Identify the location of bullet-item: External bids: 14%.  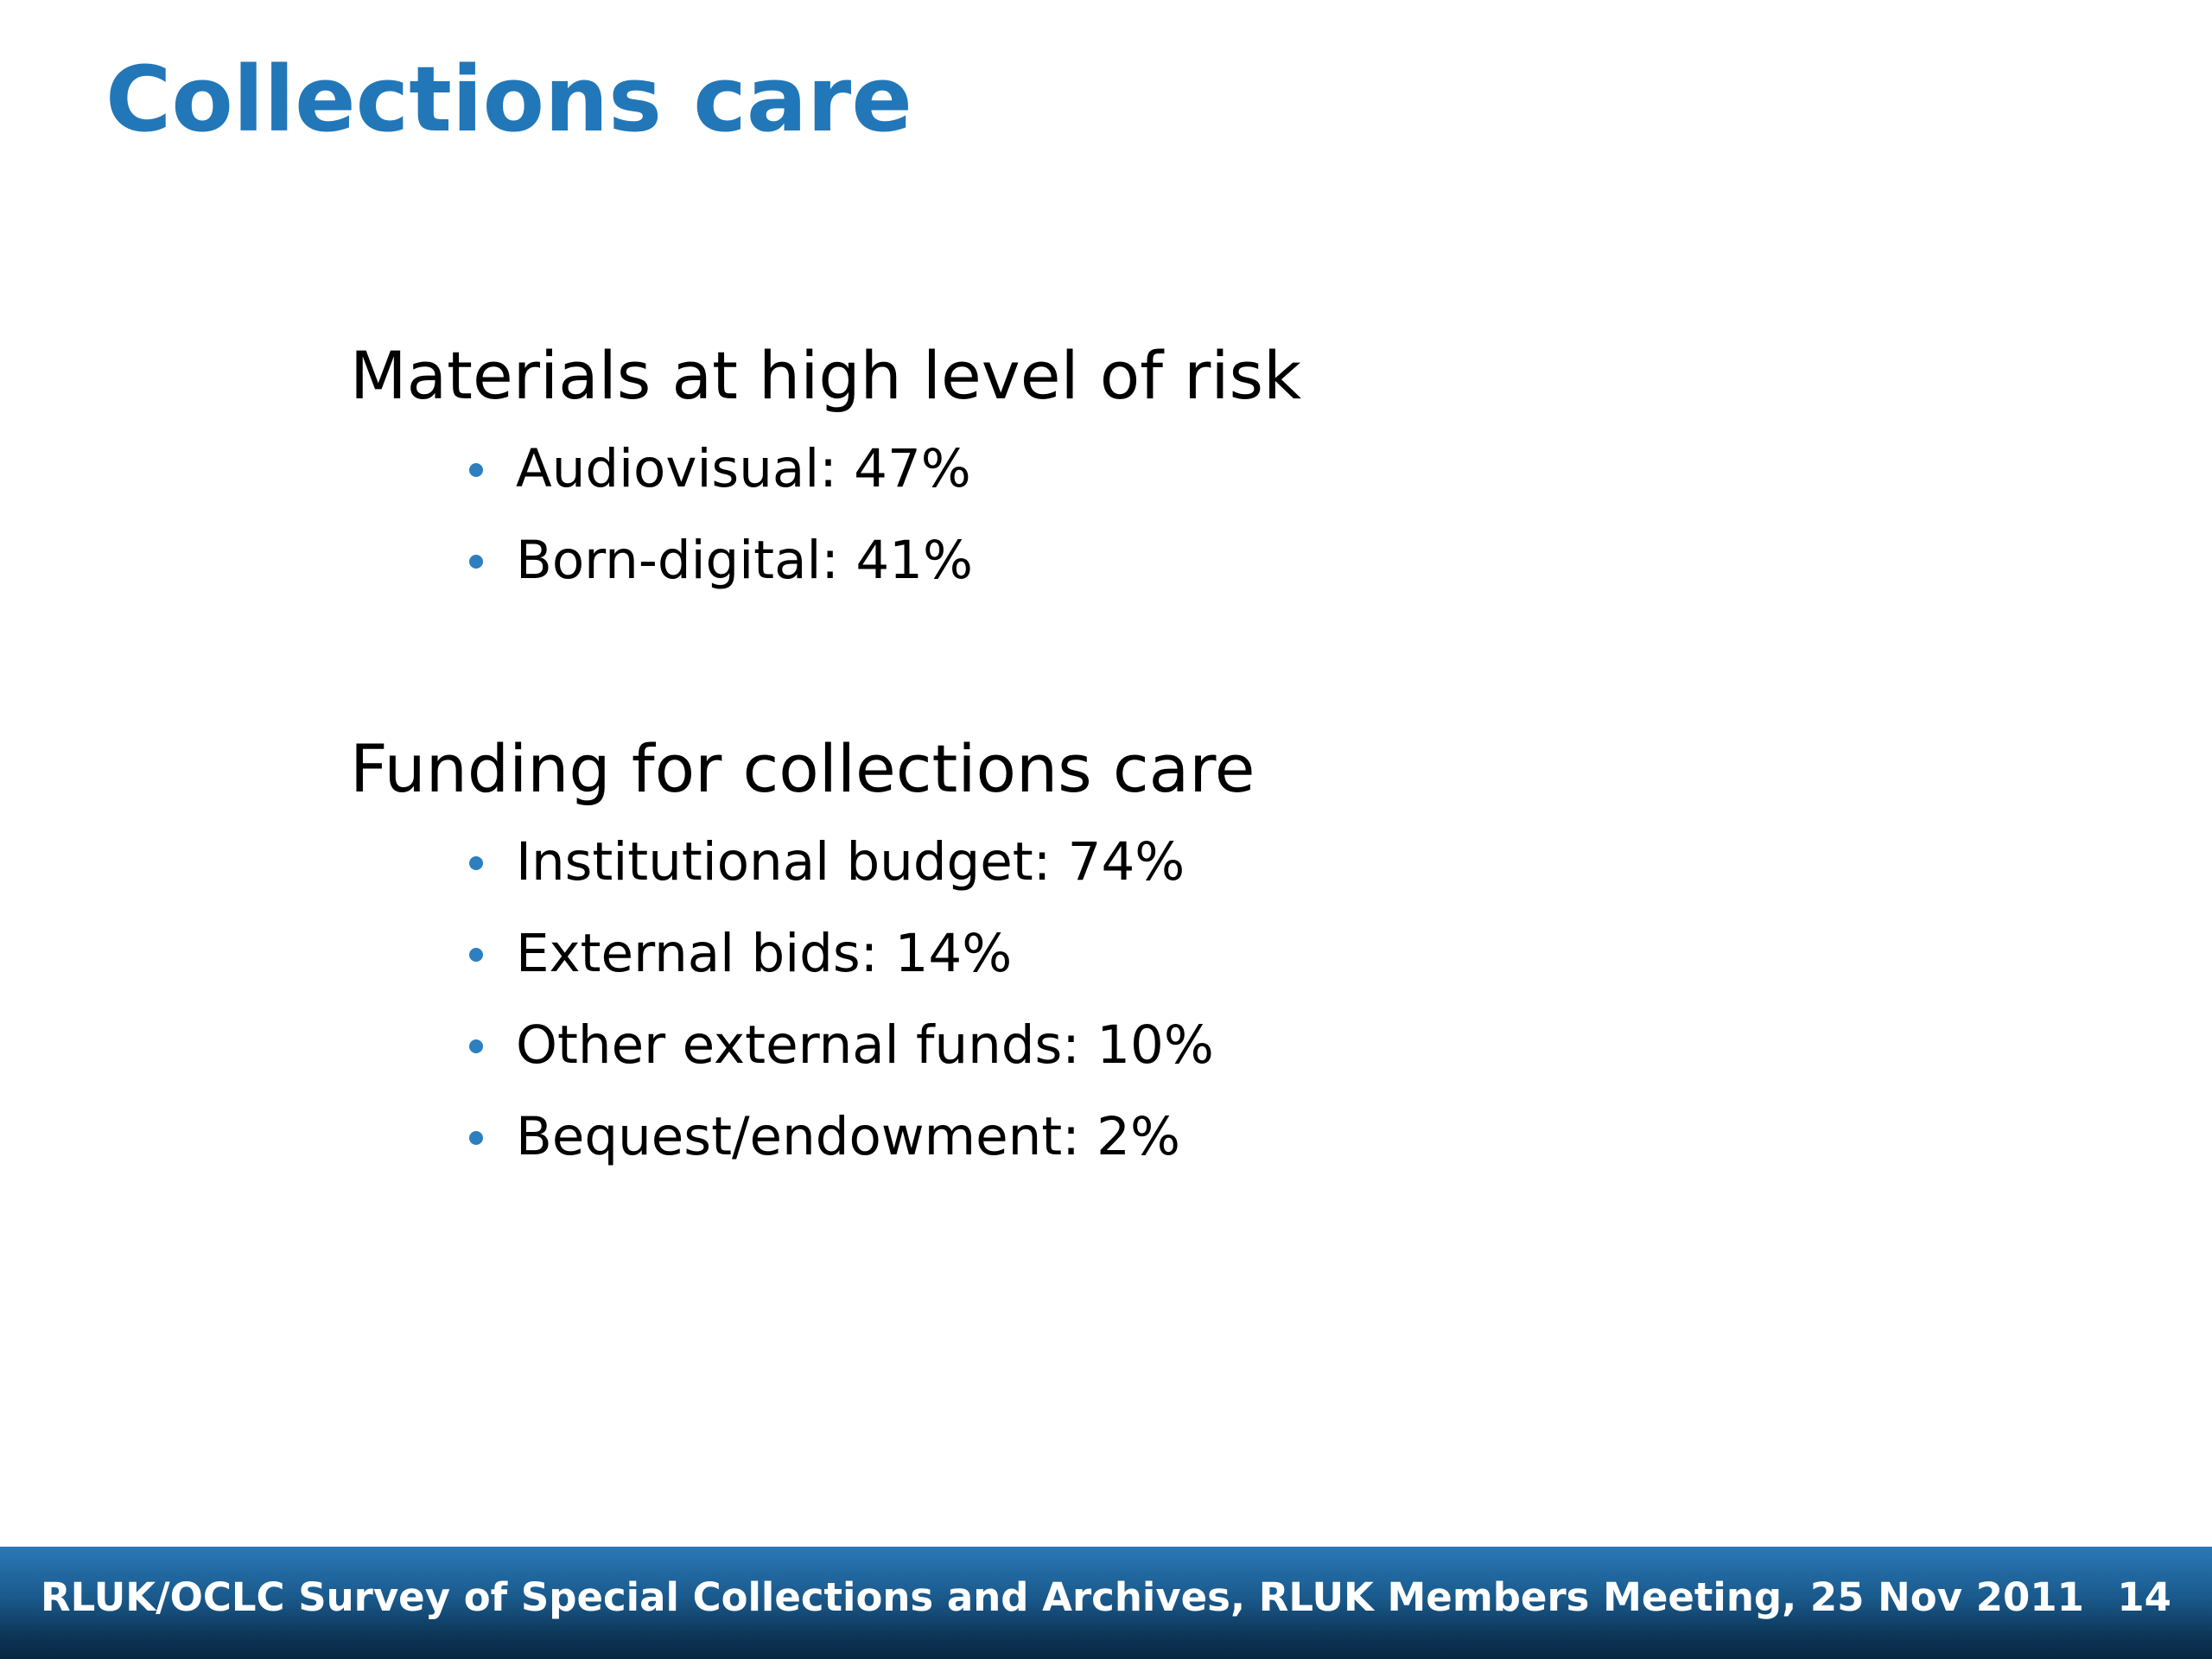
(802, 954).